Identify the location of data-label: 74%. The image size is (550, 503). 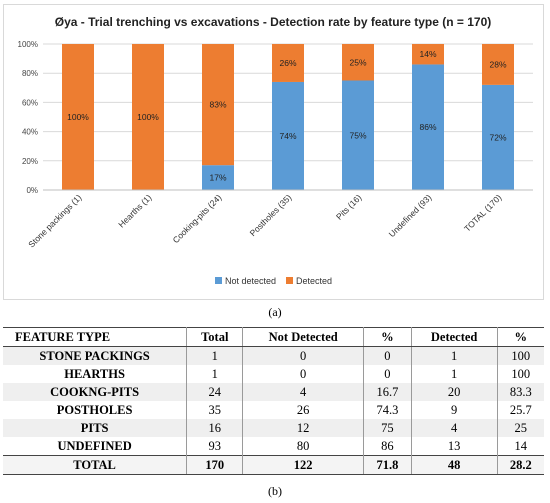
(287, 136).